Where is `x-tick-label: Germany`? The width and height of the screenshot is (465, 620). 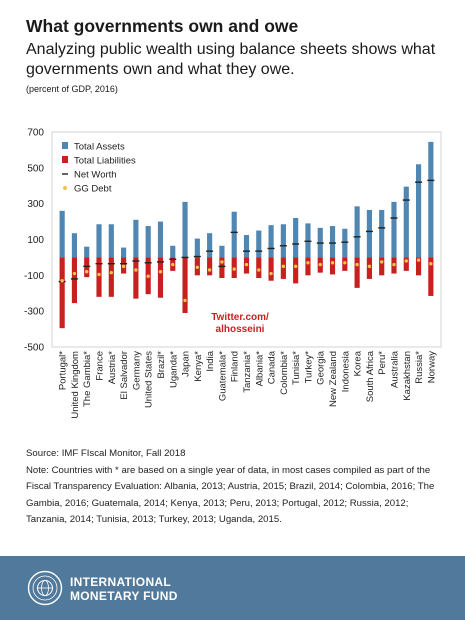 x-tick-label: Germany is located at coordinates (136, 370).